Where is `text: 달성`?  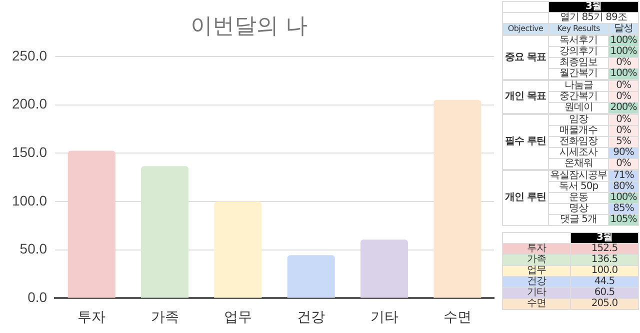 text: 달성 is located at coordinates (623, 28).